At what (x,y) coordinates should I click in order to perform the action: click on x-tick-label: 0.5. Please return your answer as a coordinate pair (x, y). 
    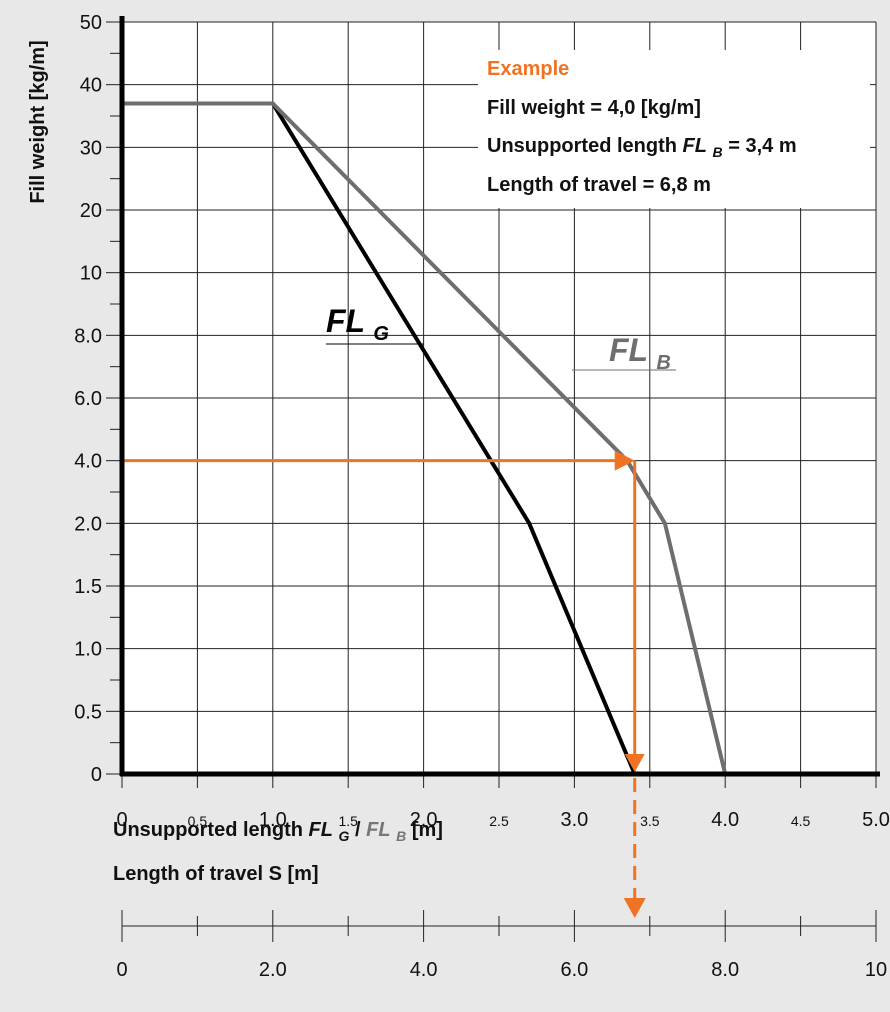
    Looking at the image, I should click on (198, 821).